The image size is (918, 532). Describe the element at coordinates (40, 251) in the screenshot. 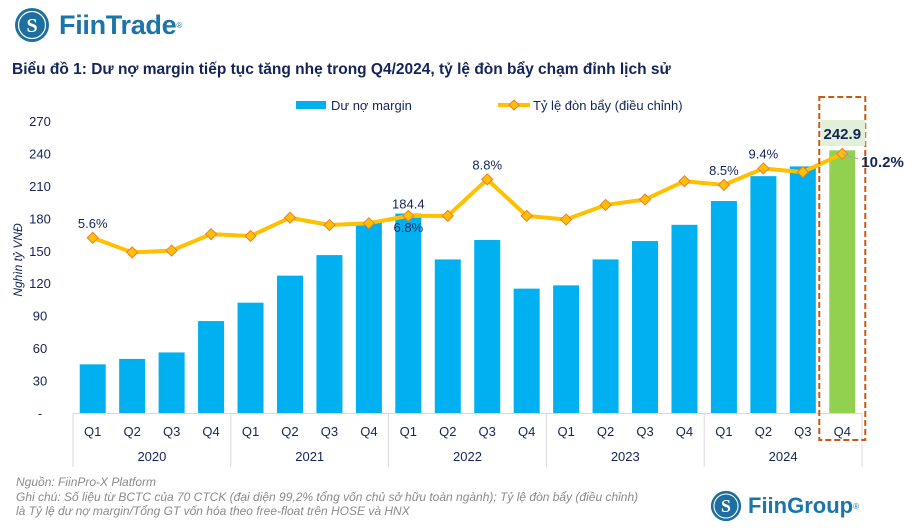

I see `y-tick-label: 150` at that location.